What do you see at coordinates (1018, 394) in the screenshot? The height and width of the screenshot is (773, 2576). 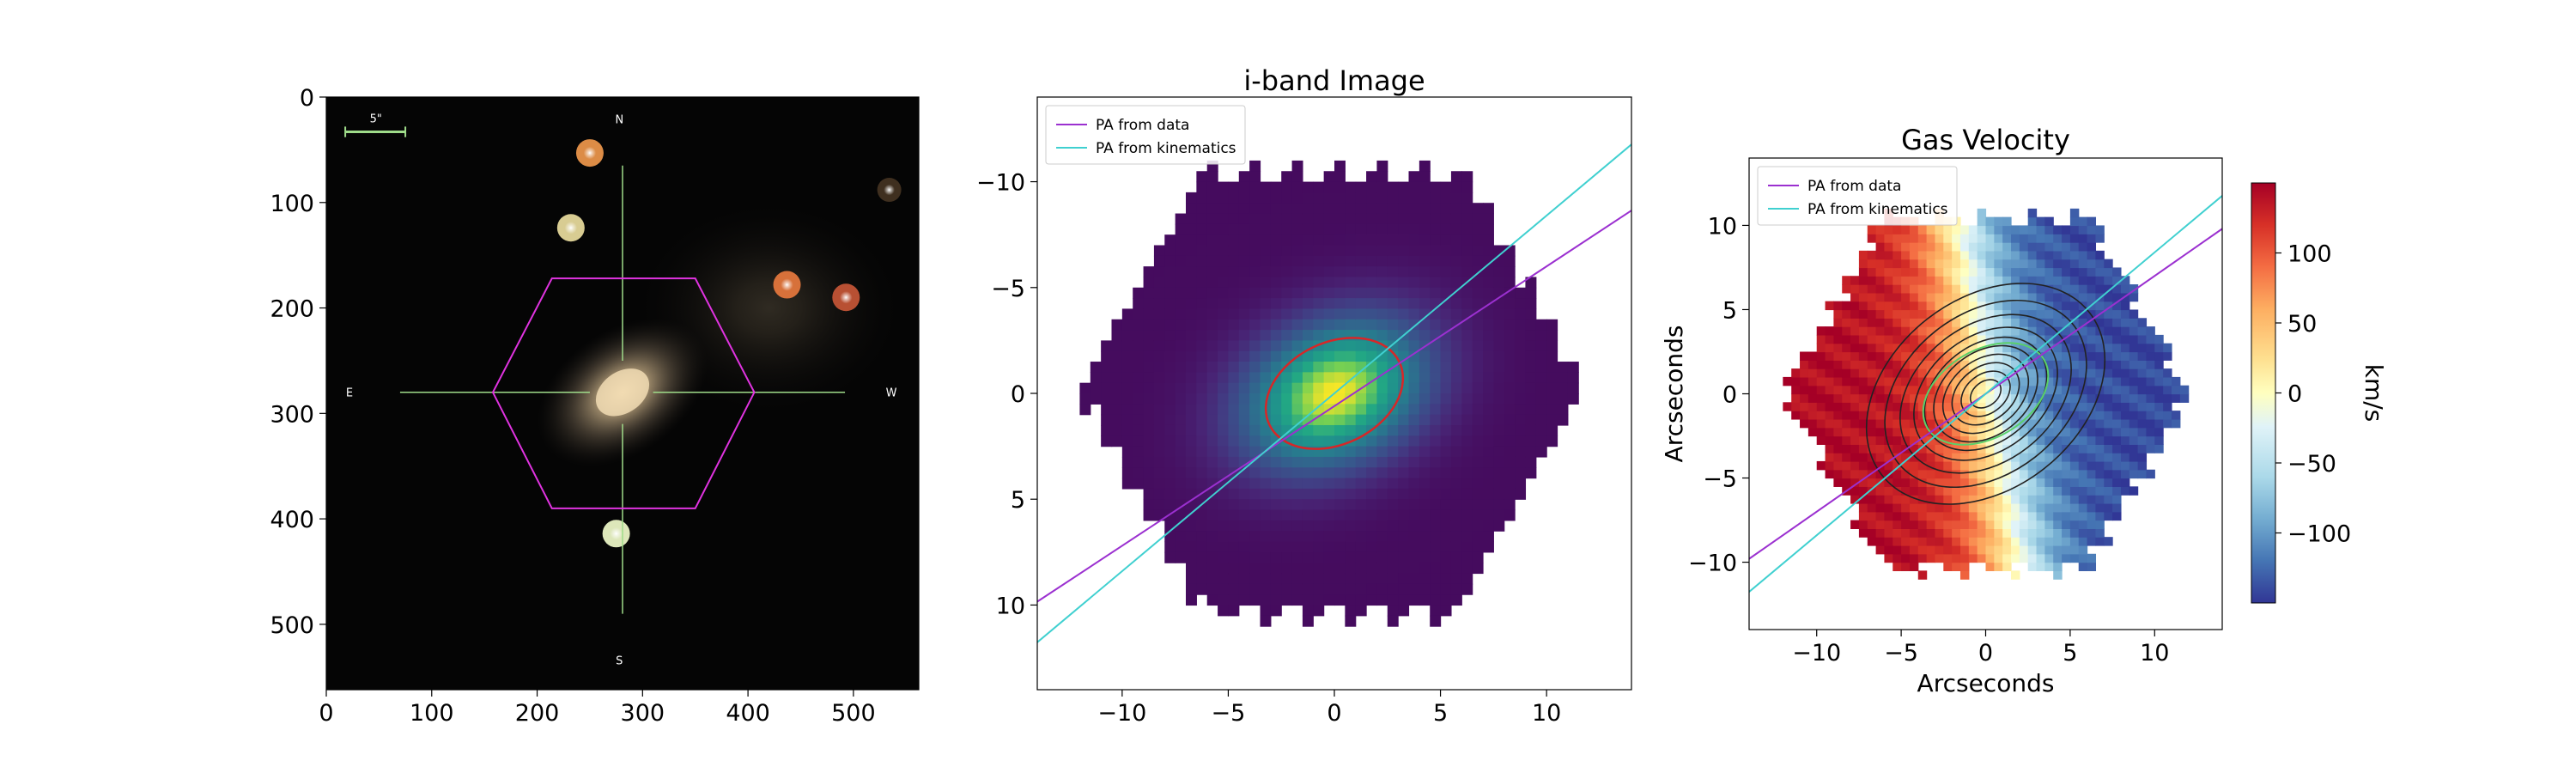 I see `y-tick-label: 0` at bounding box center [1018, 394].